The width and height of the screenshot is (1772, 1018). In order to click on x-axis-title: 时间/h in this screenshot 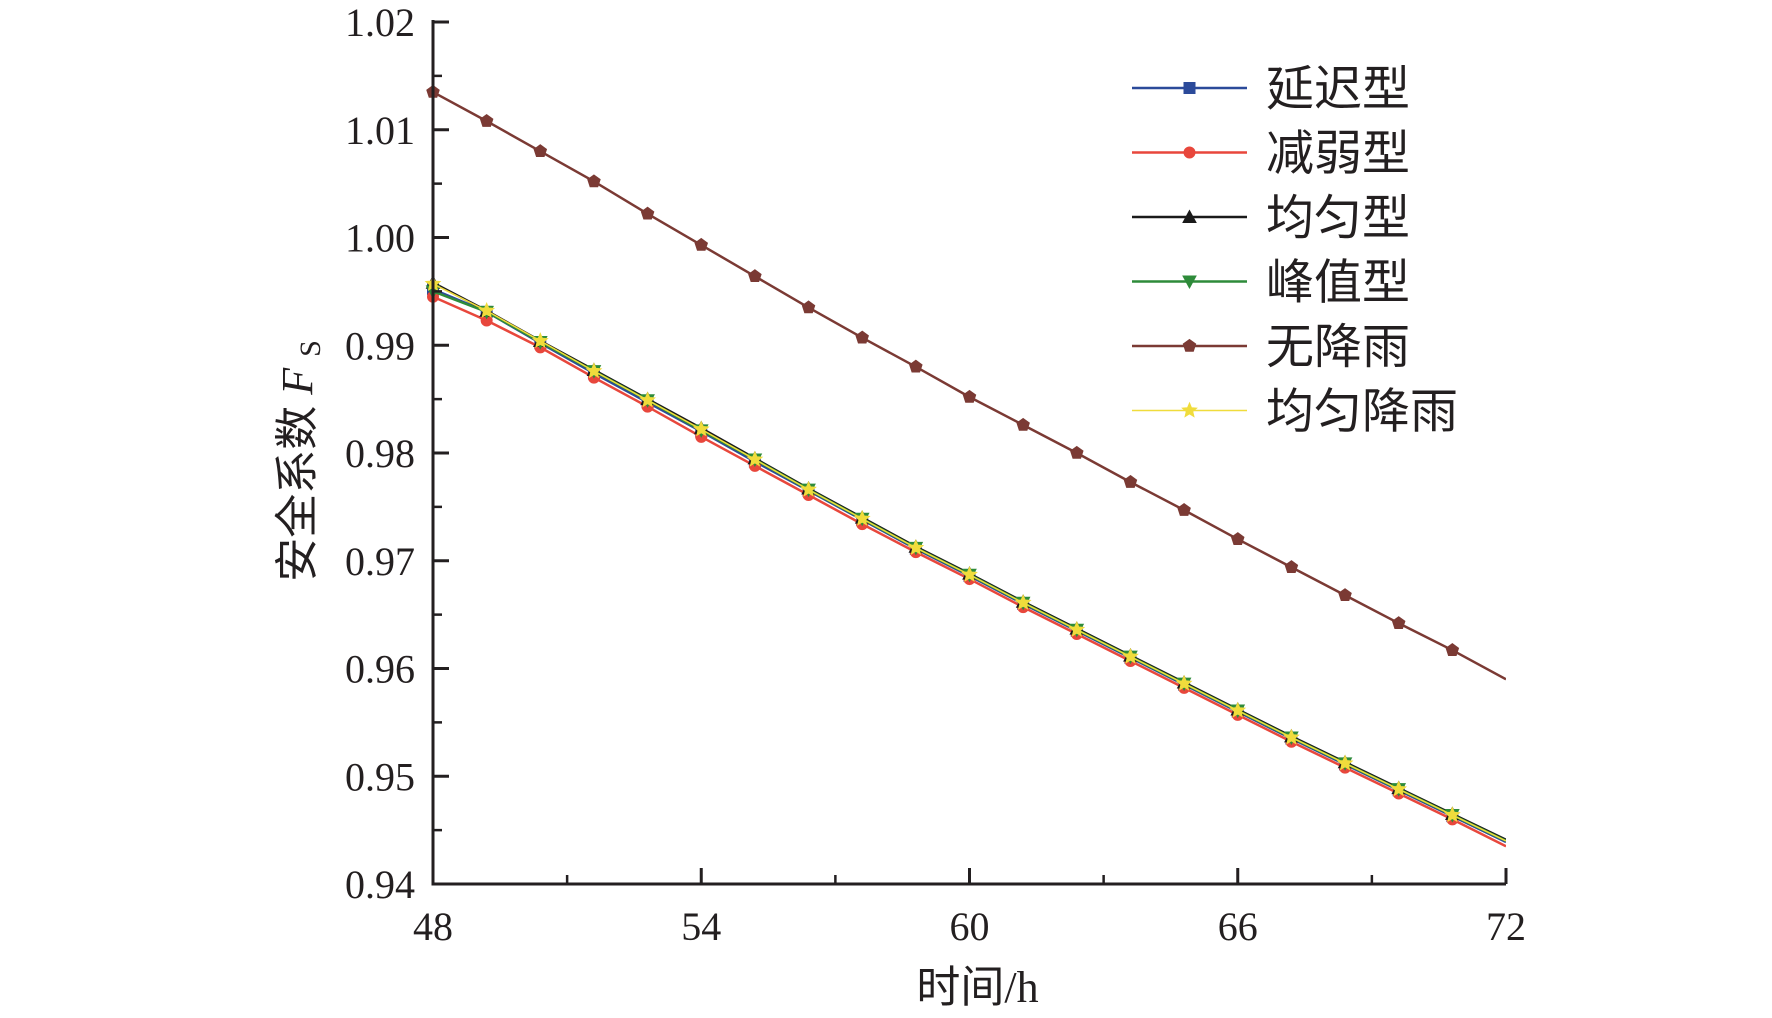, I will do `click(977, 987)`.